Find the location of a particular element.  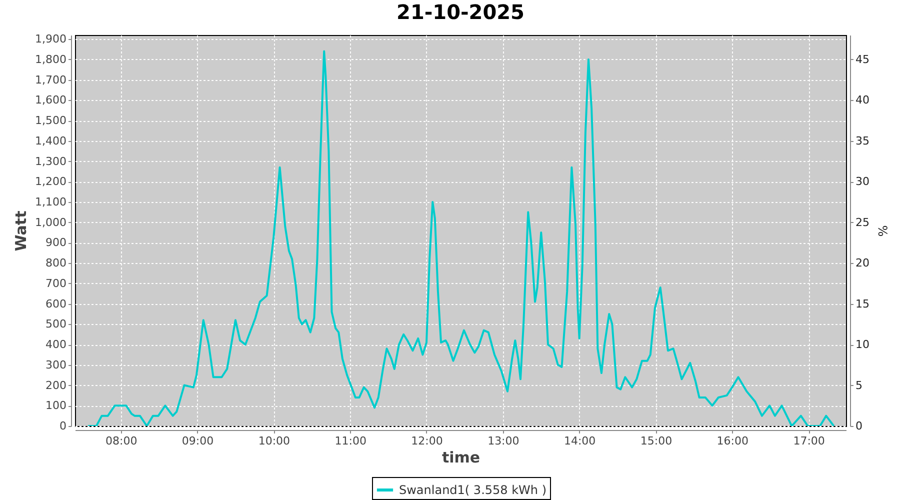

y-tick-label: 1,900 is located at coordinates (50, 39).